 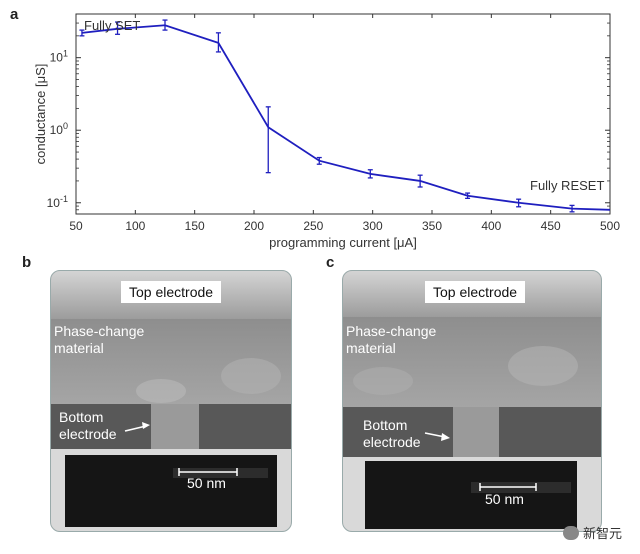 What do you see at coordinates (343, 242) in the screenshot?
I see `x-axis-label: programming current [μA]` at bounding box center [343, 242].